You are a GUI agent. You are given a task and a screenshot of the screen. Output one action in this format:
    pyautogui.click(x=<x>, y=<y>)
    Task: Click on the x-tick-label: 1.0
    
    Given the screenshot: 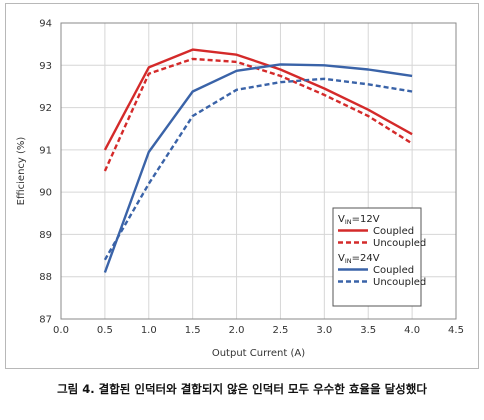 What is the action you would take?
    pyautogui.click(x=149, y=330)
    